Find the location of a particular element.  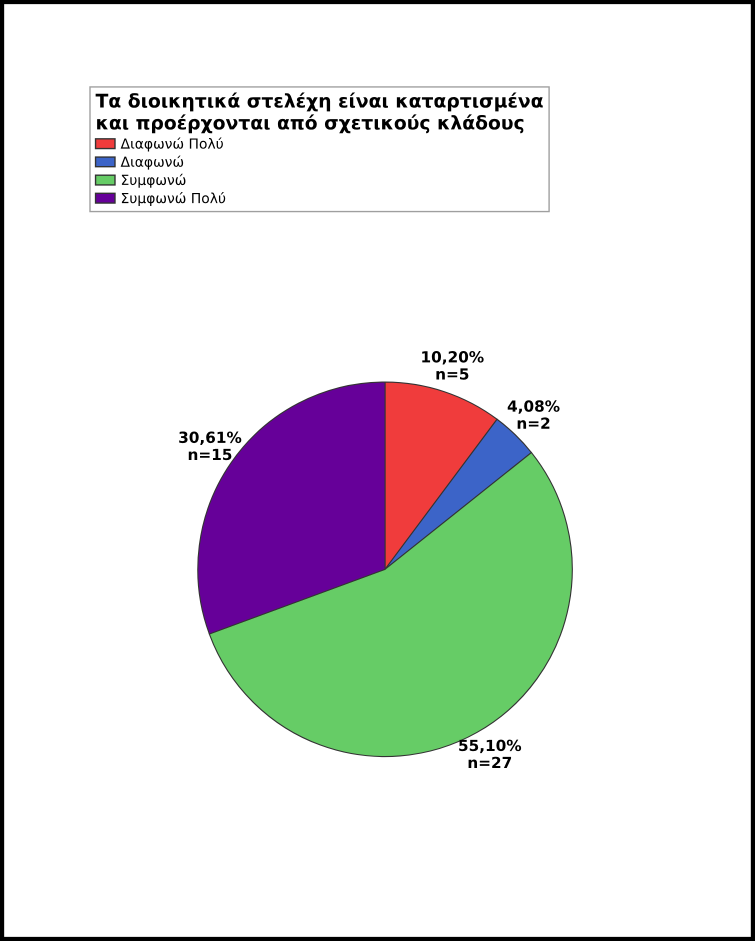

legend-label: Συμφωνώ is located at coordinates (154, 181).